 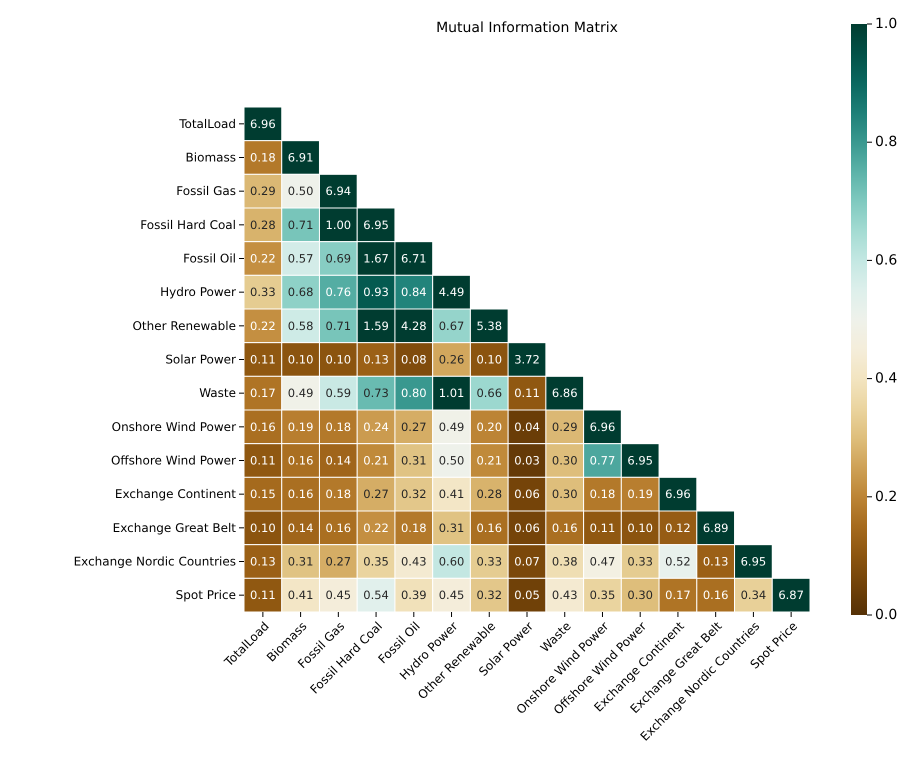 I want to click on data-label: 0.34, so click(x=753, y=595).